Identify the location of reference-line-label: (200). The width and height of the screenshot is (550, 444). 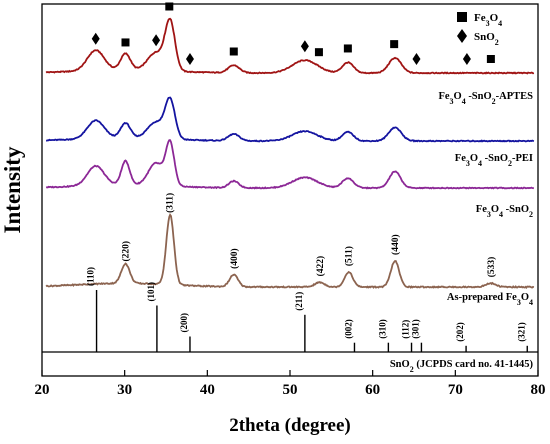
(184, 323).